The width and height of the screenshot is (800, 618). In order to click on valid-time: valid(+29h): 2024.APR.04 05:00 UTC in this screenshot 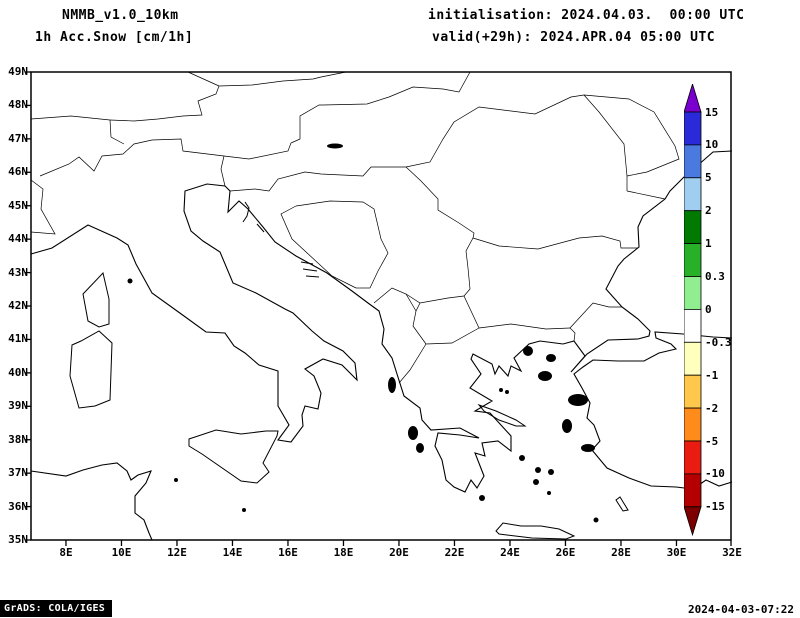, I will do `click(574, 37)`.